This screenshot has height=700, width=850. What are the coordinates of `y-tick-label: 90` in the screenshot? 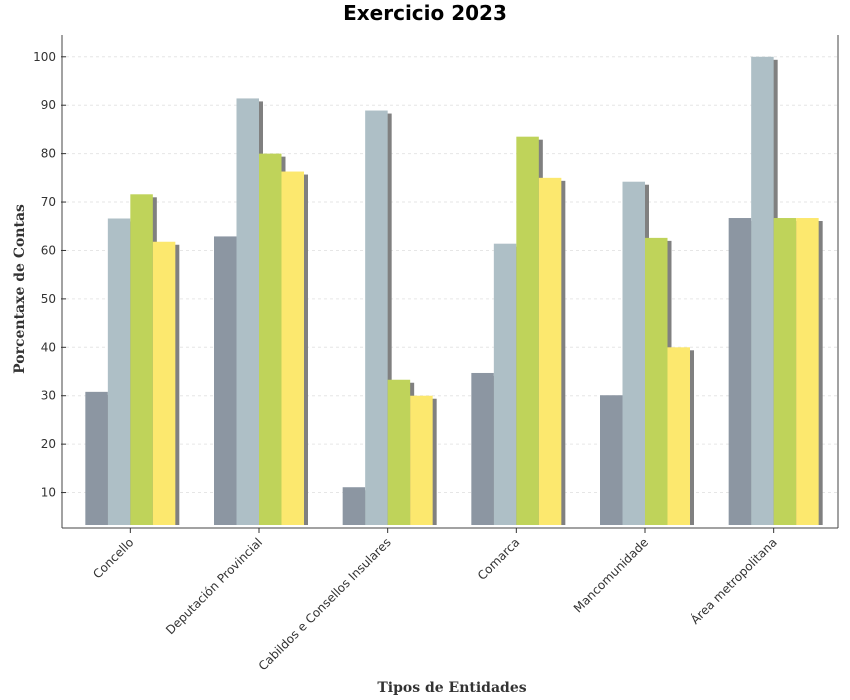 It's located at (48, 105).